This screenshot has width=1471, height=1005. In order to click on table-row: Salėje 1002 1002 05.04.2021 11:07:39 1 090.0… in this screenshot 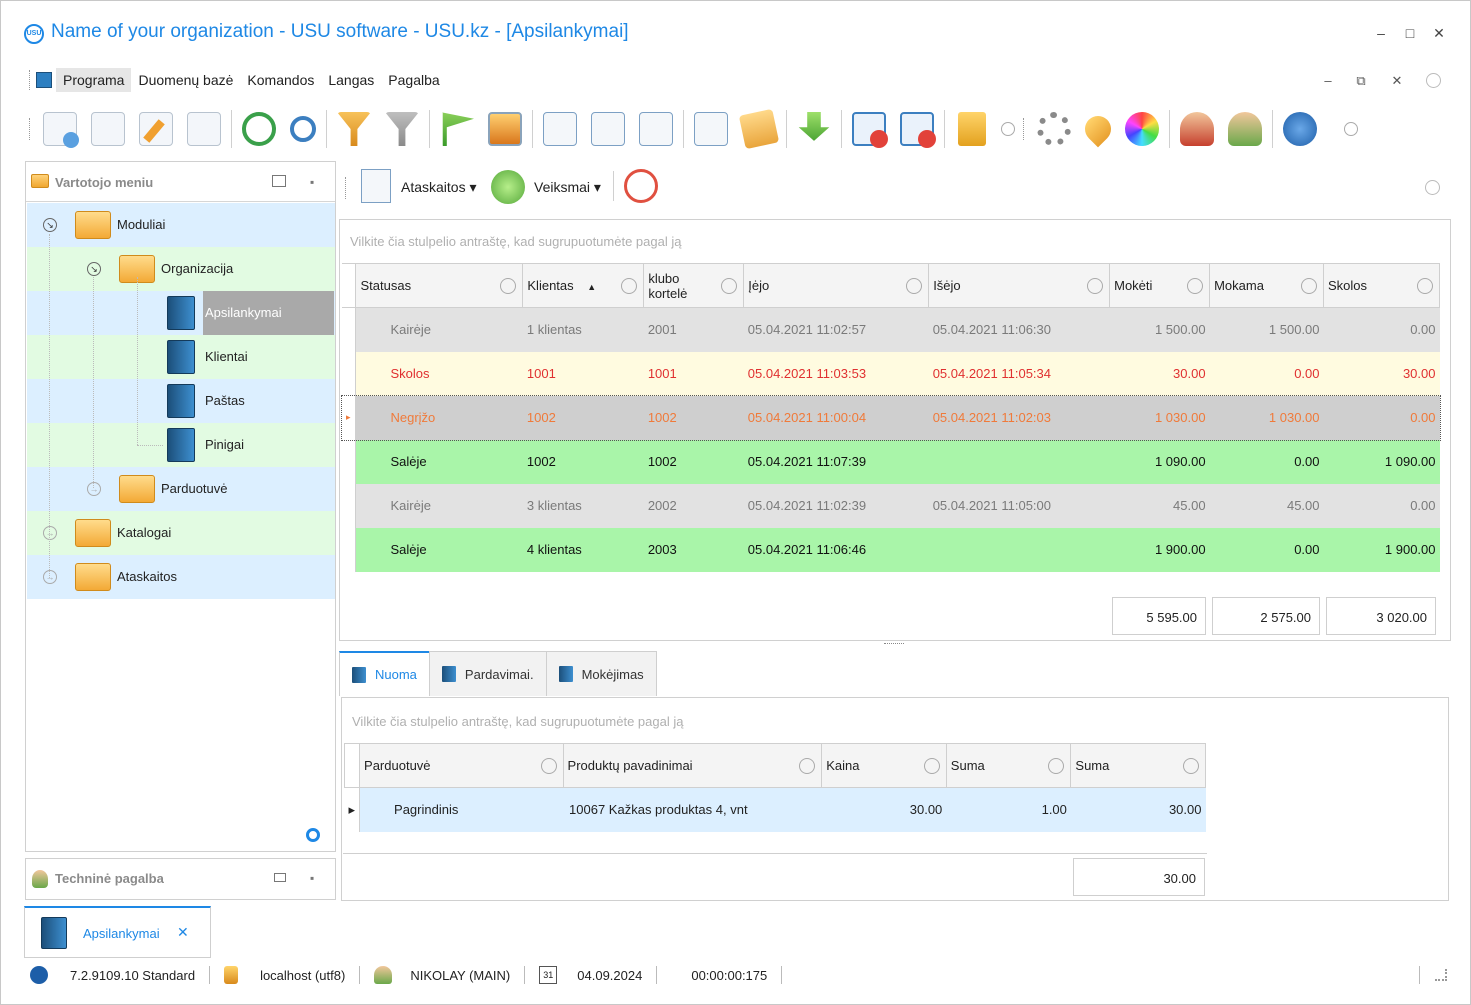, I will do `click(891, 461)`.